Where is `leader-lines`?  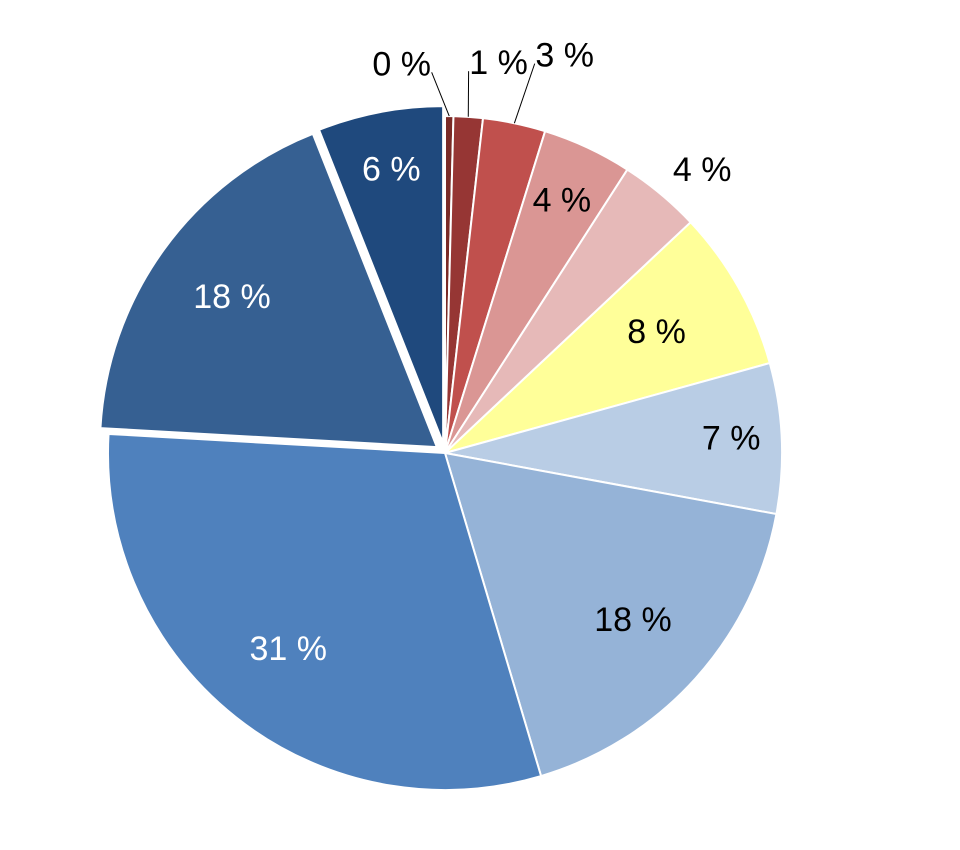
leader-lines is located at coordinates (483, 93).